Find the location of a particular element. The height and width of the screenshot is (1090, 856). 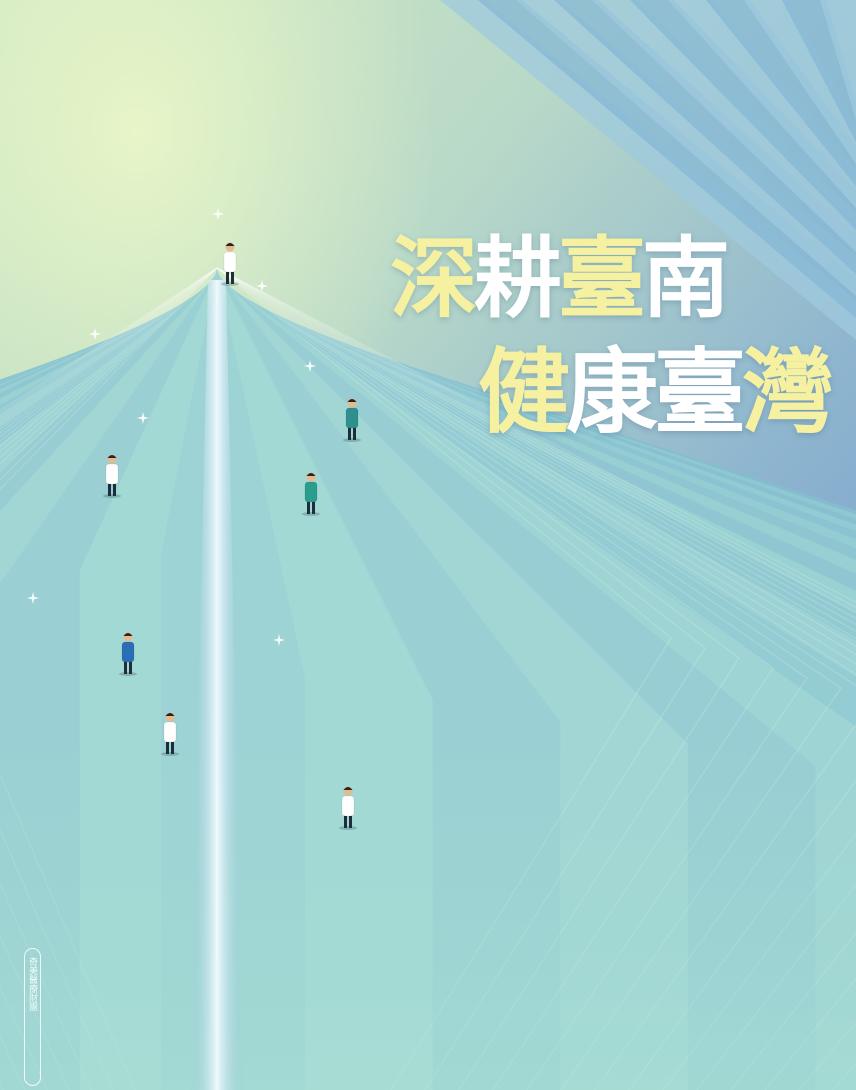

surgeon-figure is located at coordinates (352, 420).